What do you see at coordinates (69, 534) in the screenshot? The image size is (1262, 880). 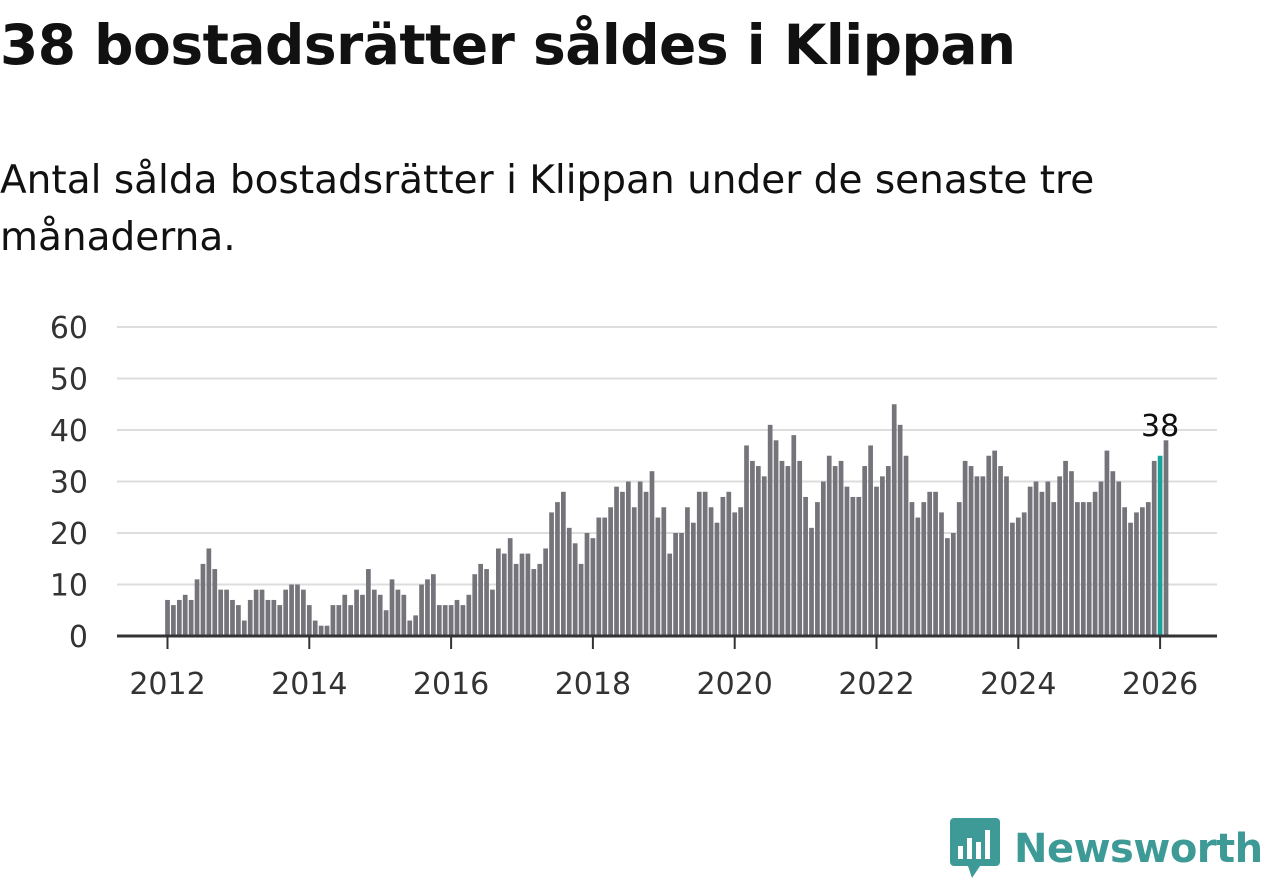 I see `y-tick-label-20: 20` at bounding box center [69, 534].